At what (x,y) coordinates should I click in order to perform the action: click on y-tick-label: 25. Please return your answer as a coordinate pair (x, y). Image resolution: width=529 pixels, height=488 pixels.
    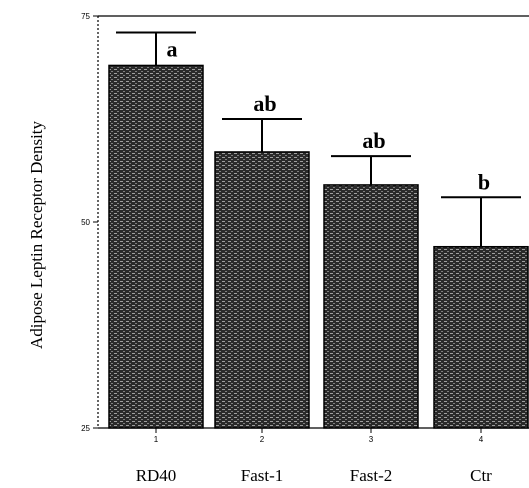
    Looking at the image, I should click on (85, 428).